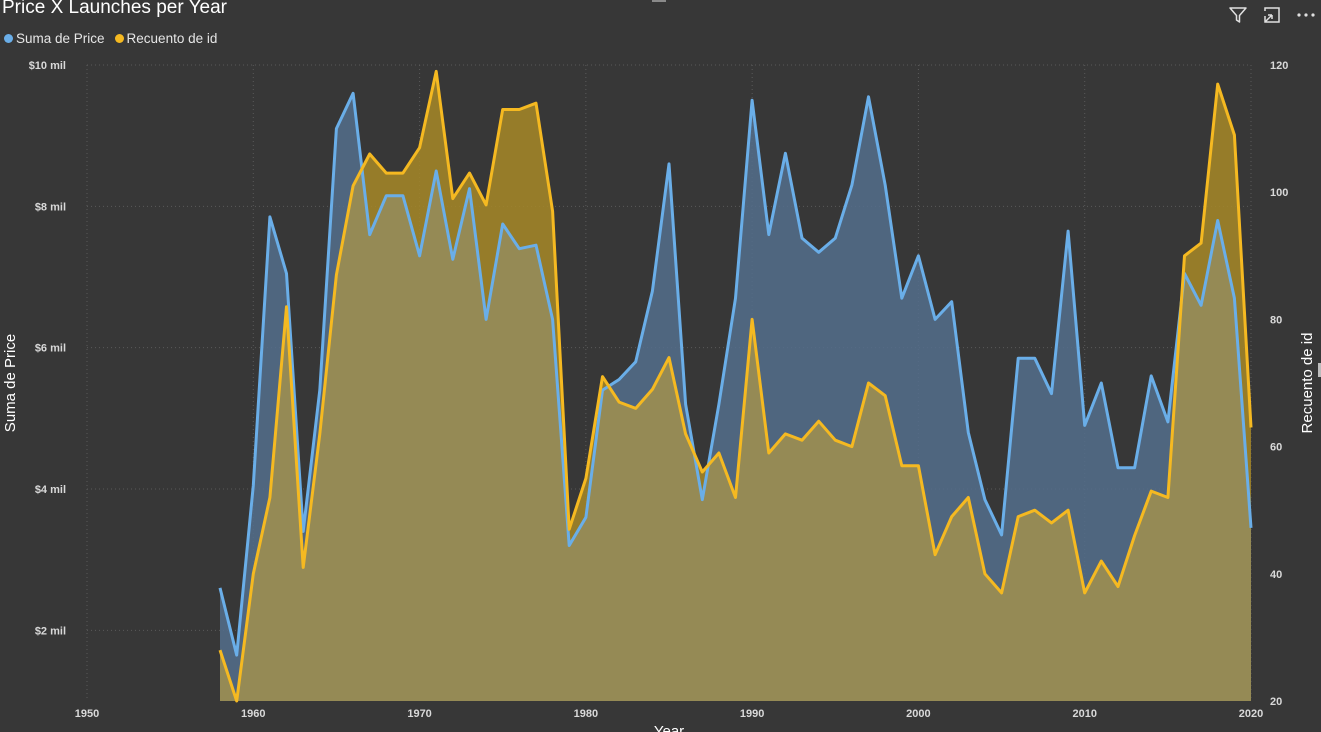 The image size is (1321, 732). What do you see at coordinates (50, 631) in the screenshot?
I see `y-tick-label: $2 mil` at bounding box center [50, 631].